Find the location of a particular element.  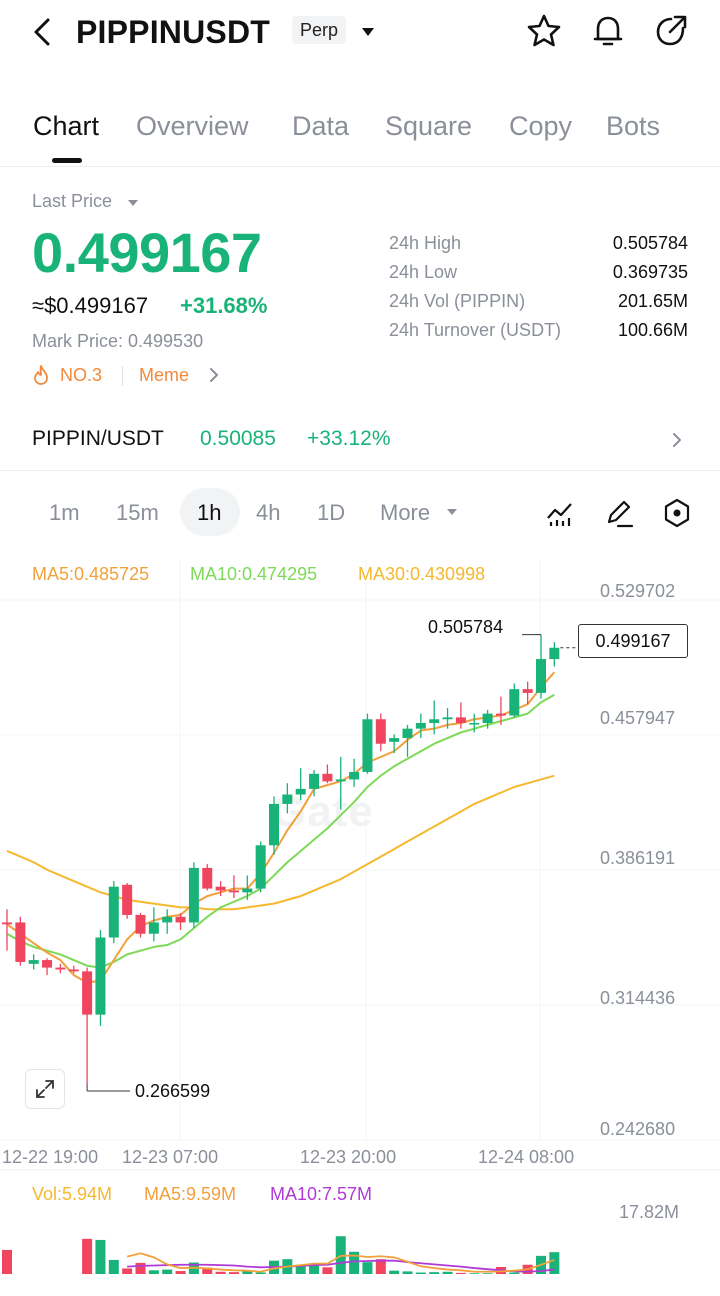

divider is located at coordinates (122, 376).